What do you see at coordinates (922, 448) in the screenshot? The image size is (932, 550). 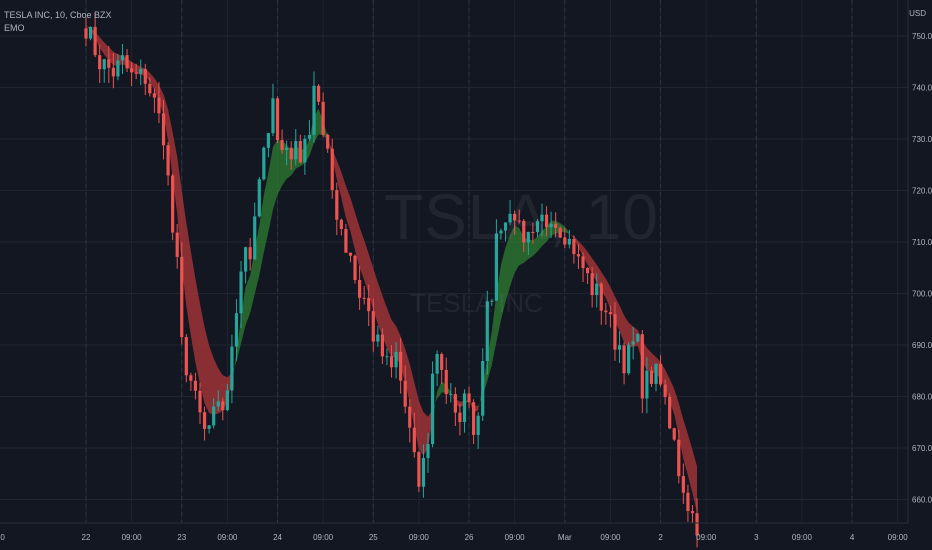 I see `price-tick-label: 670.00` at bounding box center [922, 448].